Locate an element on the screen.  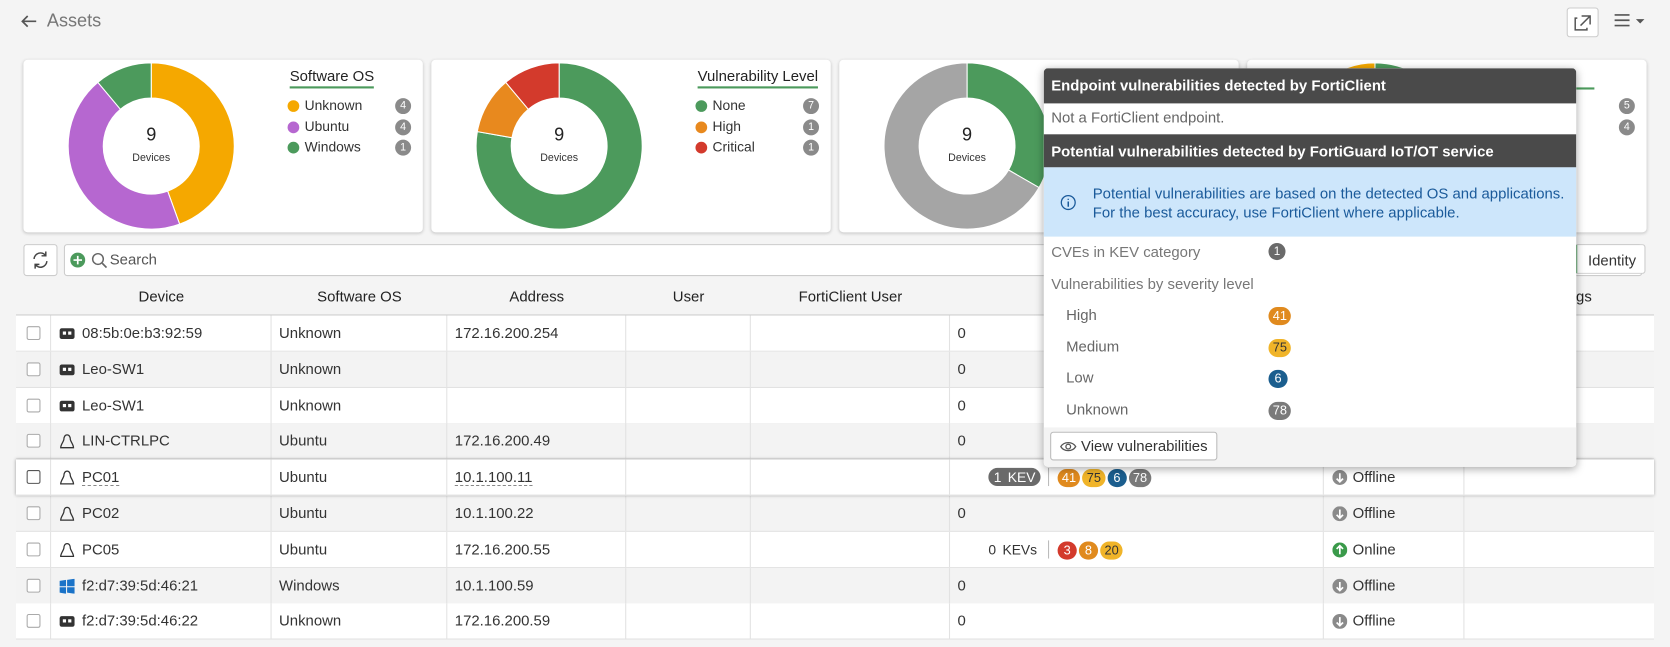
menu-button is located at coordinates (1631, 21).